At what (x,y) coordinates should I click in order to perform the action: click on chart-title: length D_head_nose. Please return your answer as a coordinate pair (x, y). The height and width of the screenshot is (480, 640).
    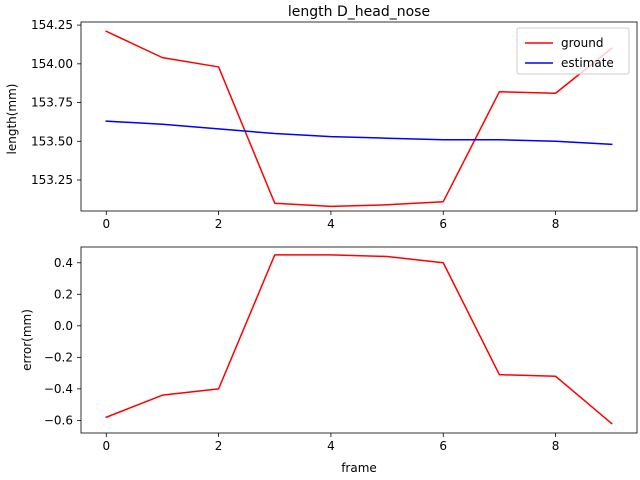
    Looking at the image, I should click on (359, 12).